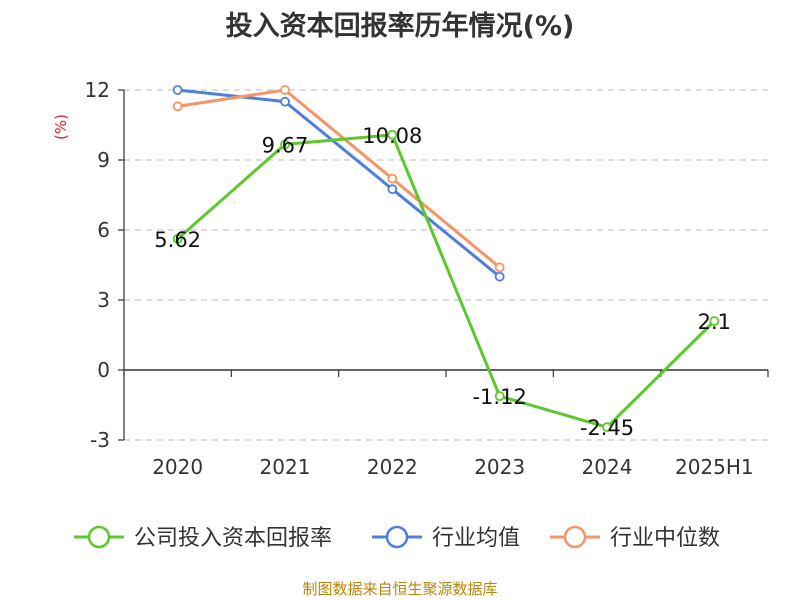  I want to click on data-label: -2.45, so click(607, 428).